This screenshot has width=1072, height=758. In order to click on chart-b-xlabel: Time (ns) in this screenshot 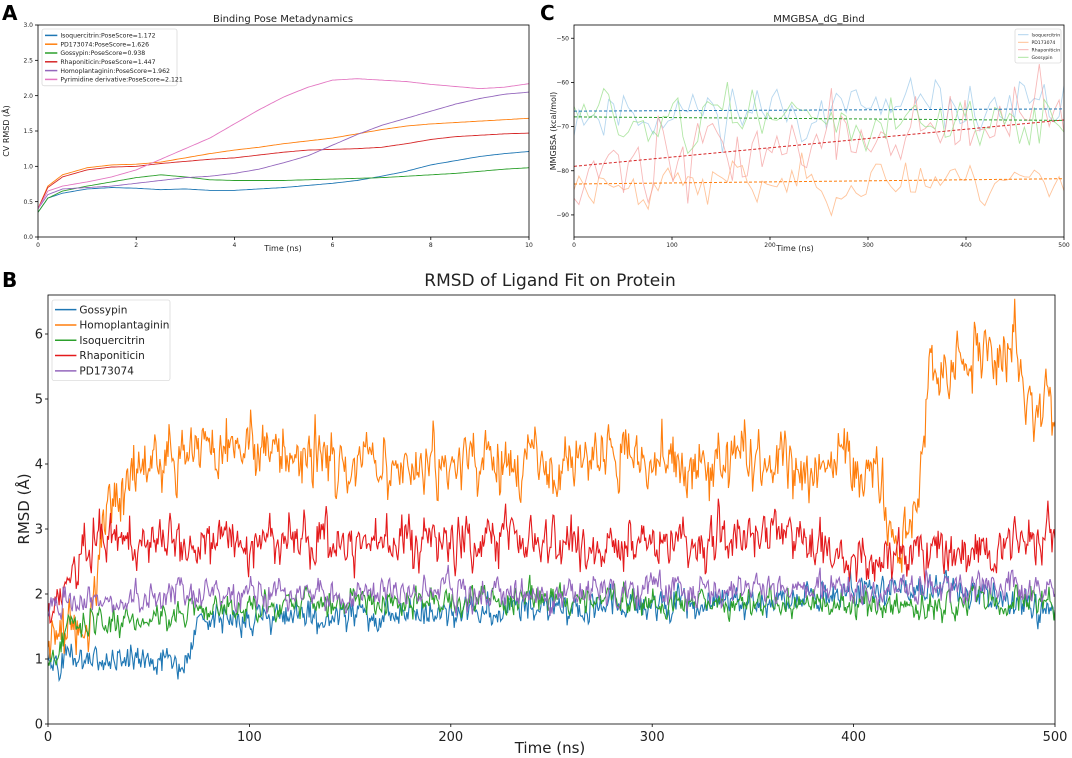, I will do `click(550, 748)`.